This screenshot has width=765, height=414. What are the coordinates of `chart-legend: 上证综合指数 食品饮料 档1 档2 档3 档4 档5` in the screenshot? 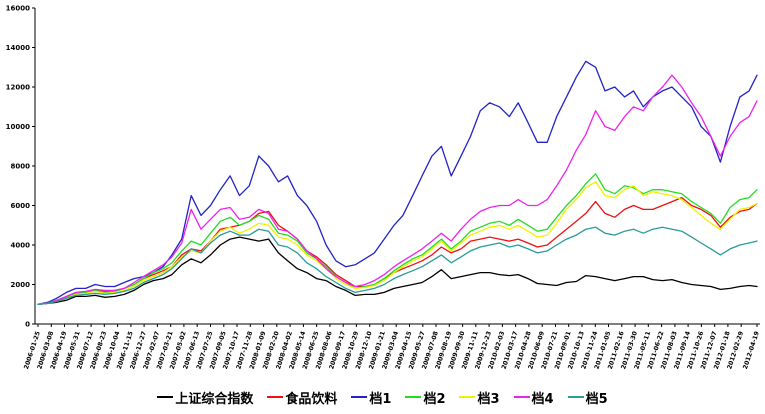 It's located at (382, 397).